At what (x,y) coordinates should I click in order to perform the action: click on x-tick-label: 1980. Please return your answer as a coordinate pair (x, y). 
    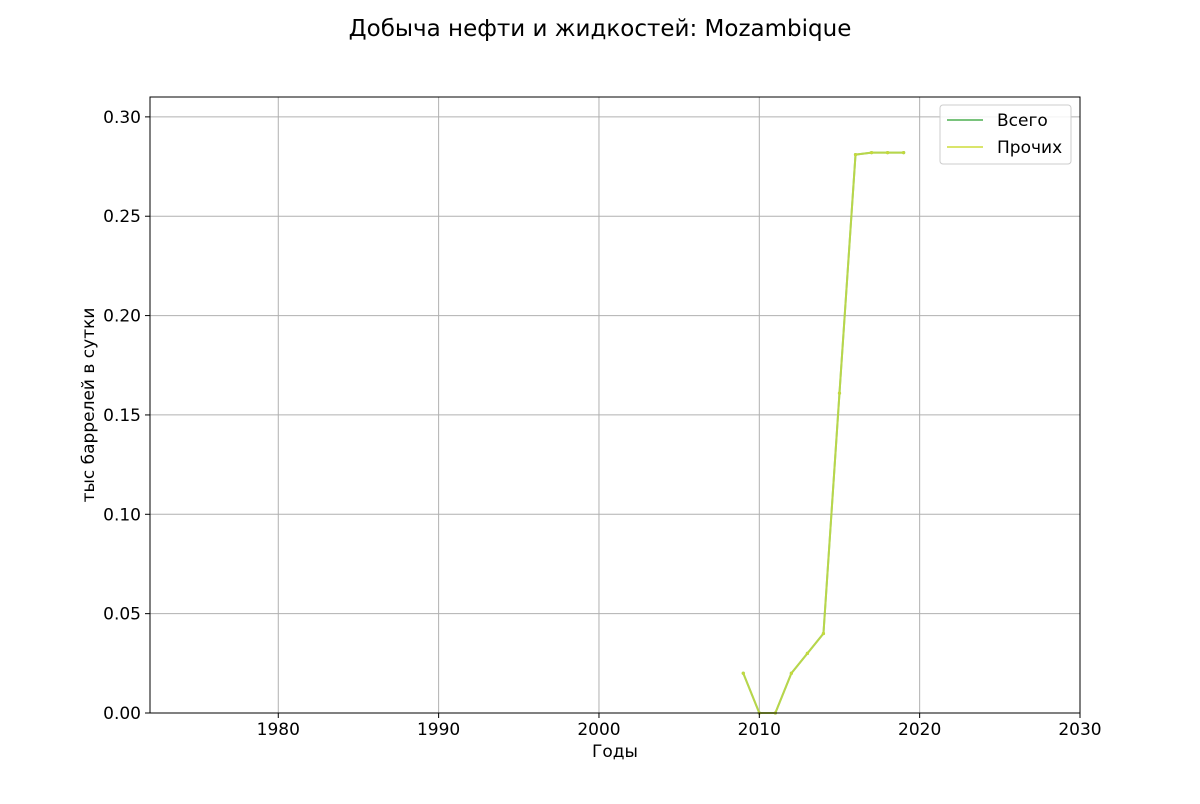
    Looking at the image, I should click on (278, 730).